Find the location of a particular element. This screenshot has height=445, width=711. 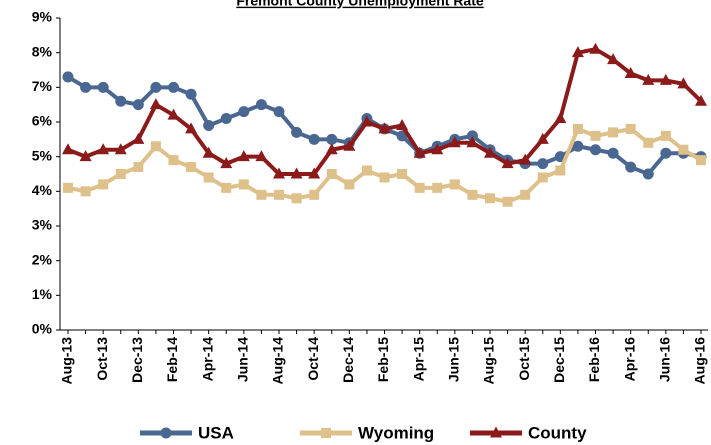

x-tick-label: Jun-15 is located at coordinates (454, 359).